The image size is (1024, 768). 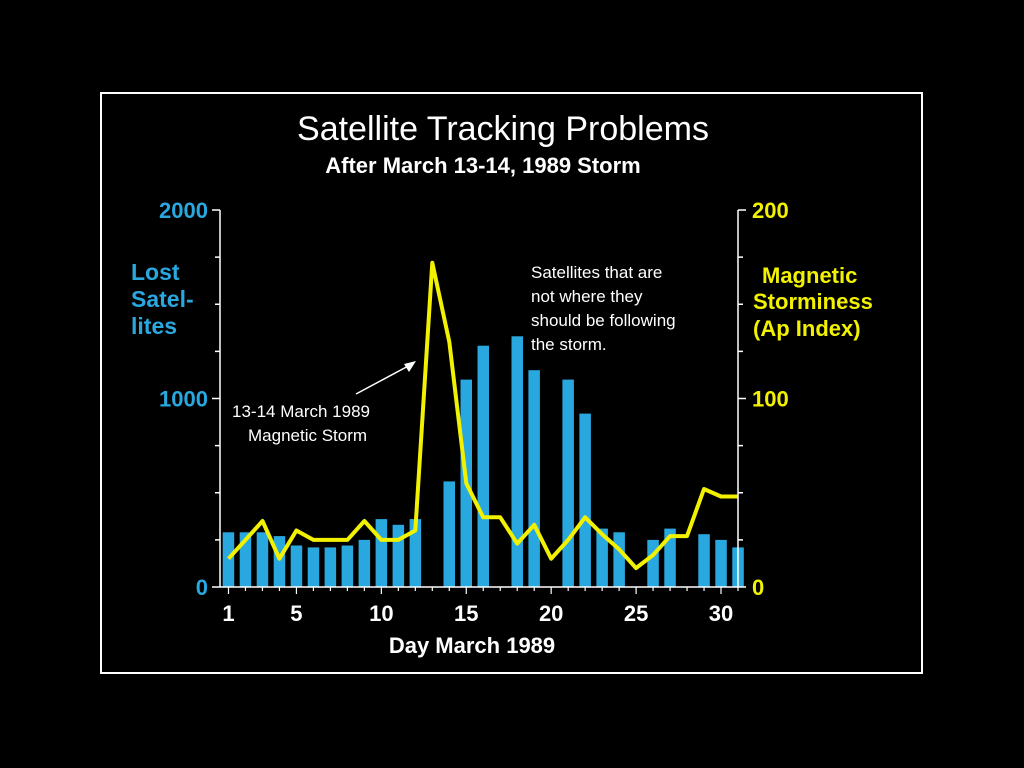 I want to click on right-axis-label-line-3: (Ap Index), so click(x=807, y=328).